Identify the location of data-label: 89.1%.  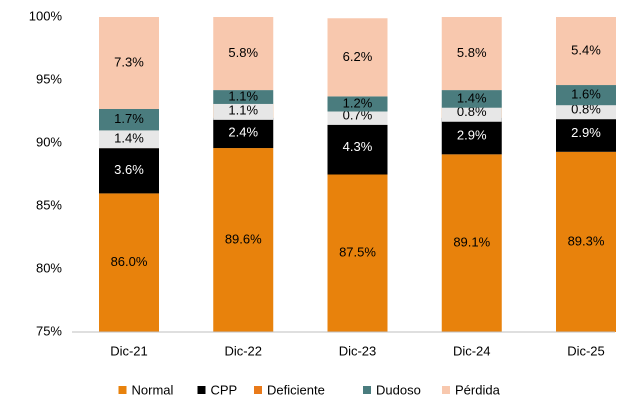
(471, 242).